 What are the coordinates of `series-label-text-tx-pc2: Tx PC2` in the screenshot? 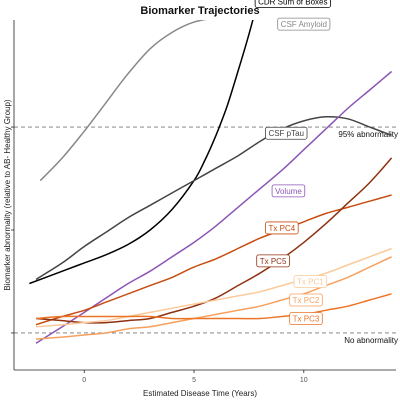 It's located at (306, 300).